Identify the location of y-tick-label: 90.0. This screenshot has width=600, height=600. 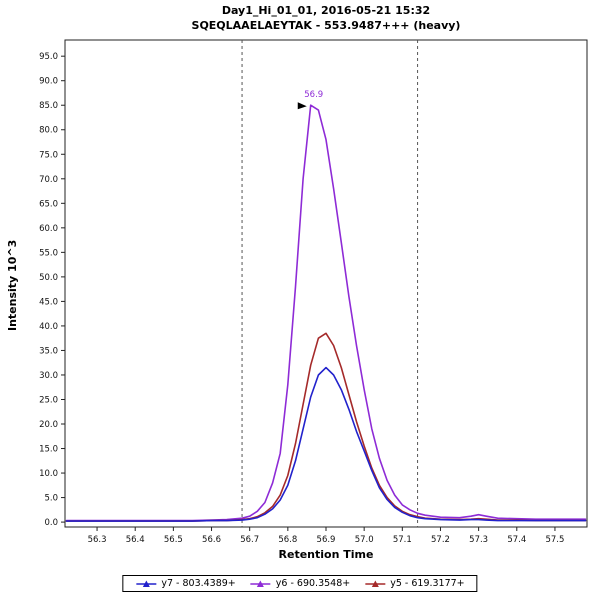
(48, 82).